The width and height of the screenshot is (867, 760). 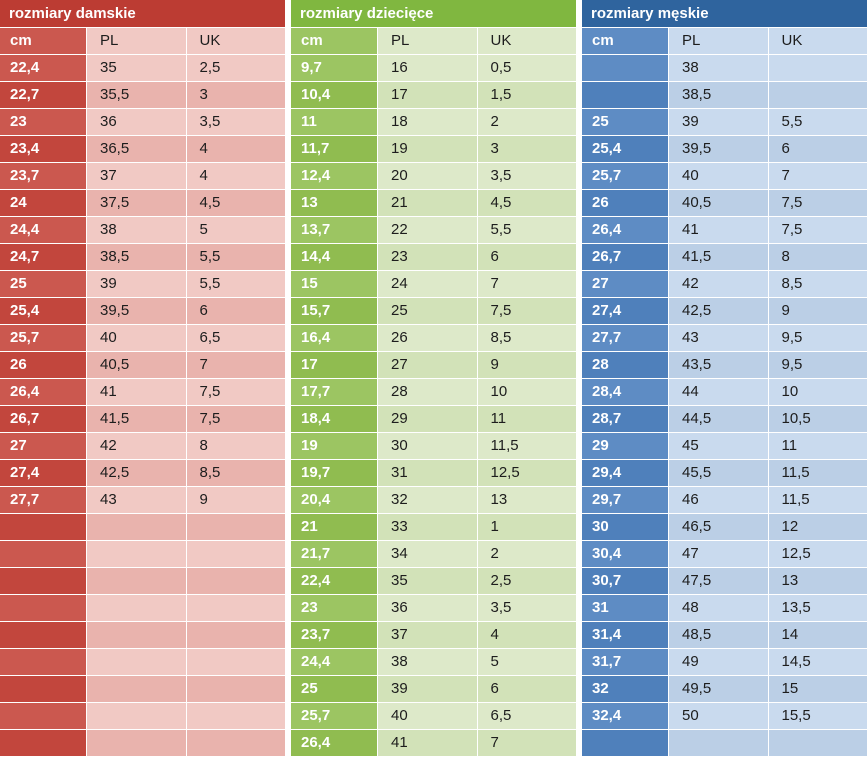 I want to click on table-row: 15,7 25 7,5, so click(x=433, y=311).